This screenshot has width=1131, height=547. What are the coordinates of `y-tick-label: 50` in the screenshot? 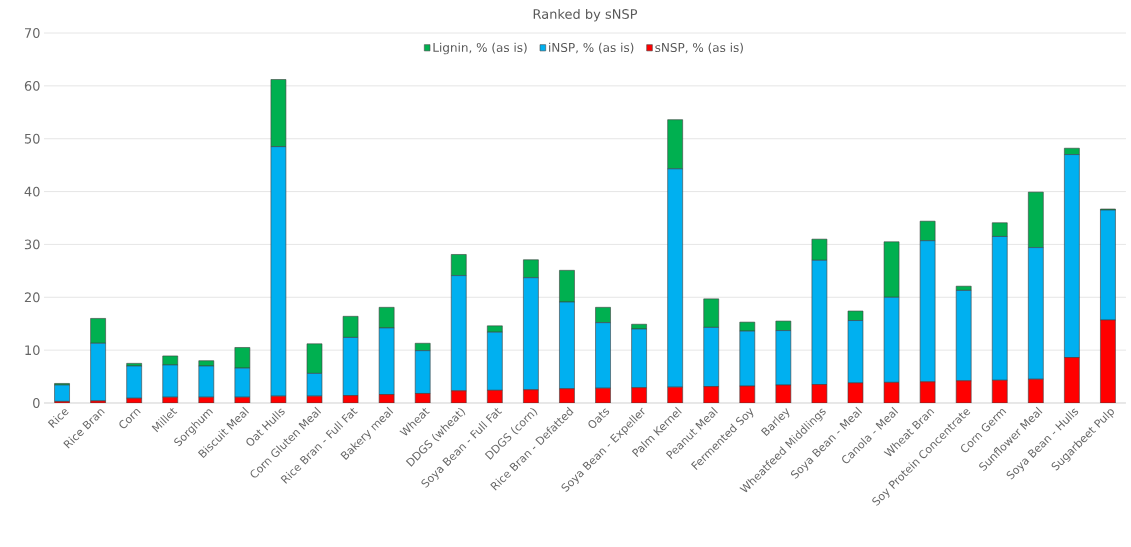 It's located at (32, 138).